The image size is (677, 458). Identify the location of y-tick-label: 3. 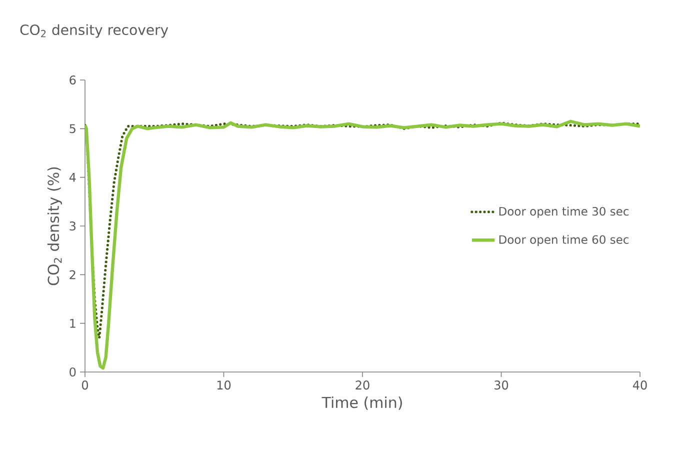
(73, 226).